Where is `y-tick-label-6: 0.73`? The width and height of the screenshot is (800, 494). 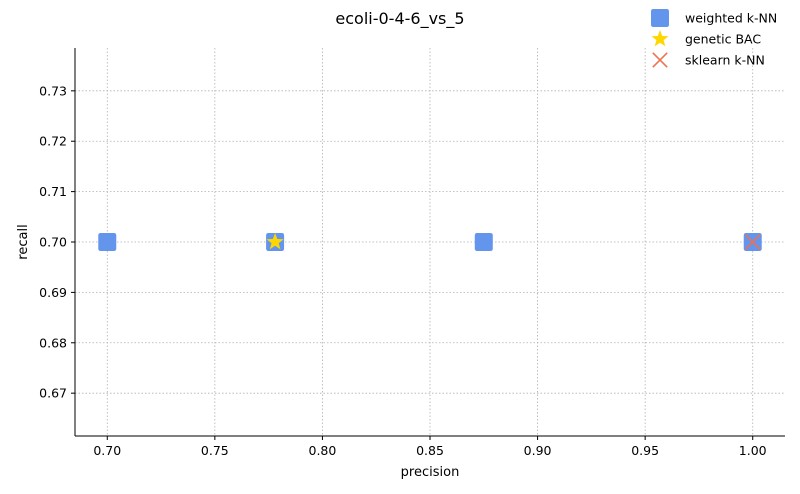 y-tick-label-6: 0.73 is located at coordinates (53, 90).